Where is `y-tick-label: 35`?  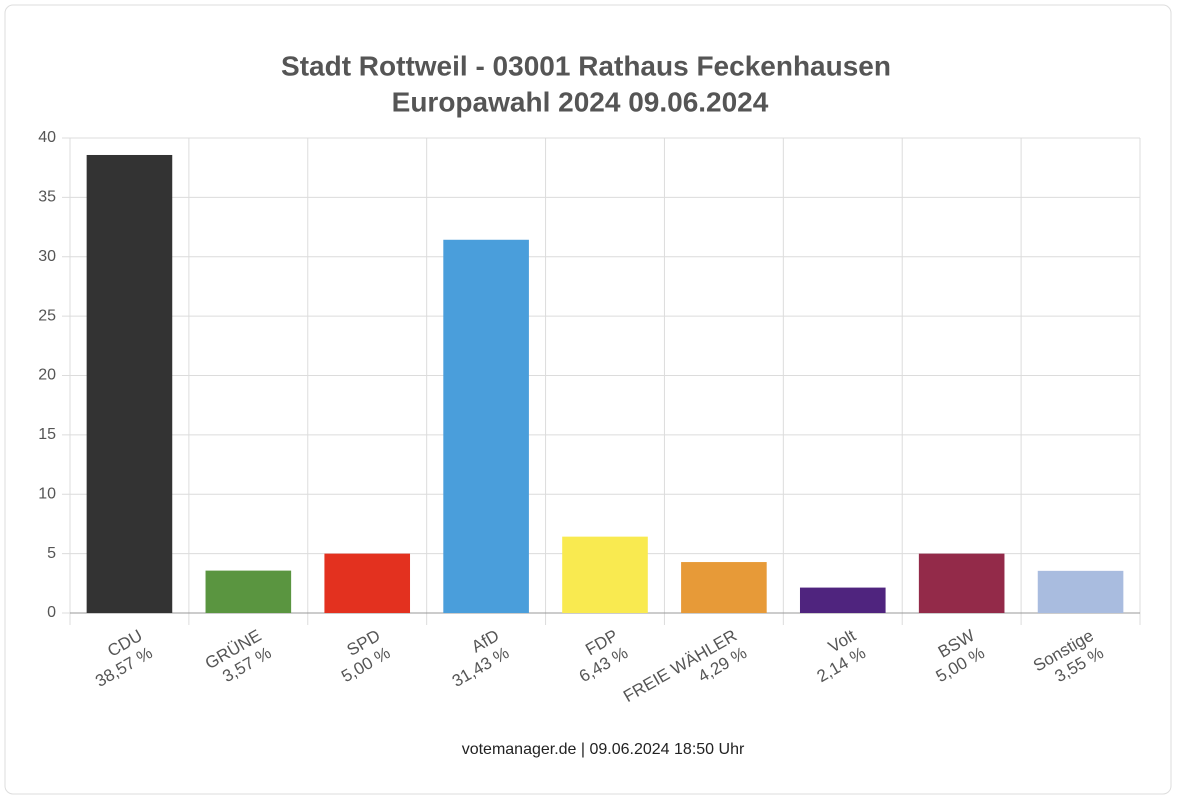
y-tick-label: 35 is located at coordinates (47, 197).